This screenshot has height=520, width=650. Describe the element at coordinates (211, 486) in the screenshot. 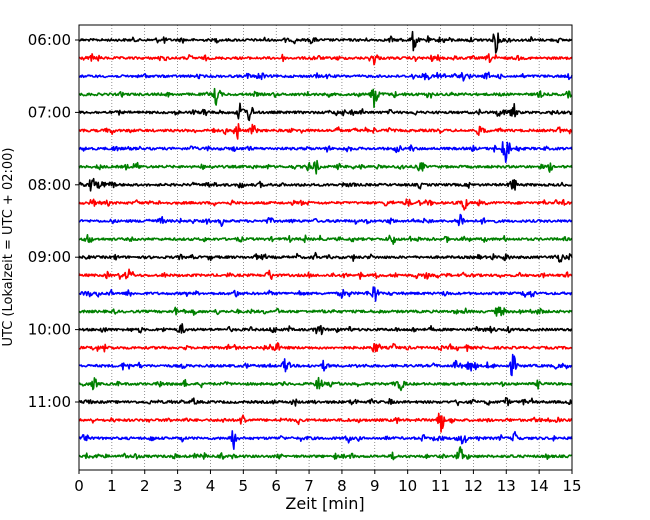

I see `x-tick-label: 4` at that location.